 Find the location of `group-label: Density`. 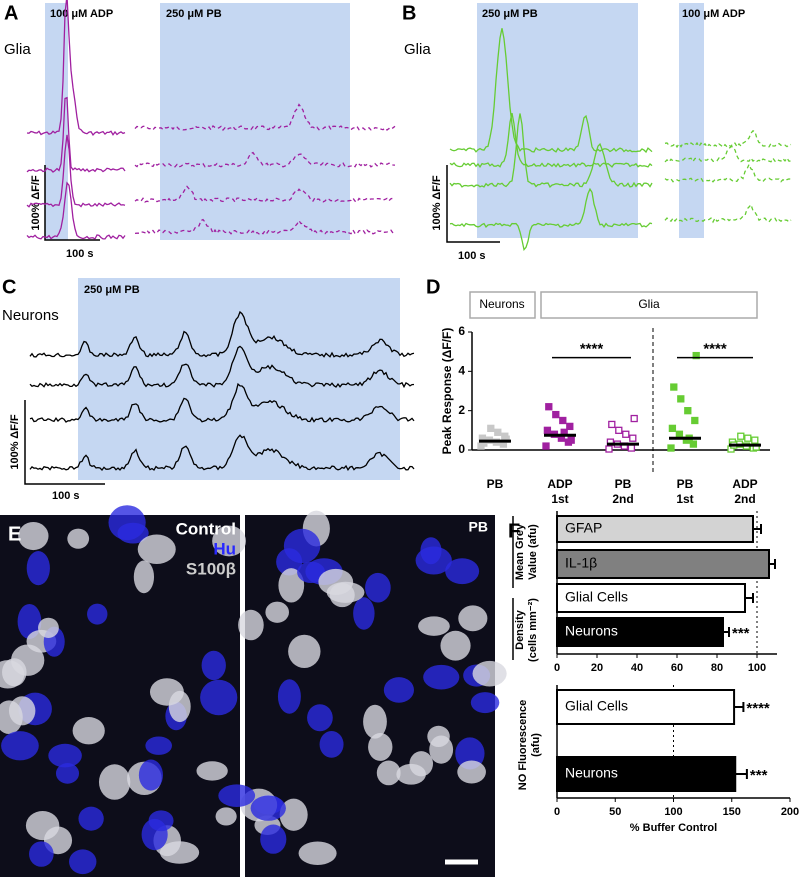

group-label: Density is located at coordinates (520, 629).